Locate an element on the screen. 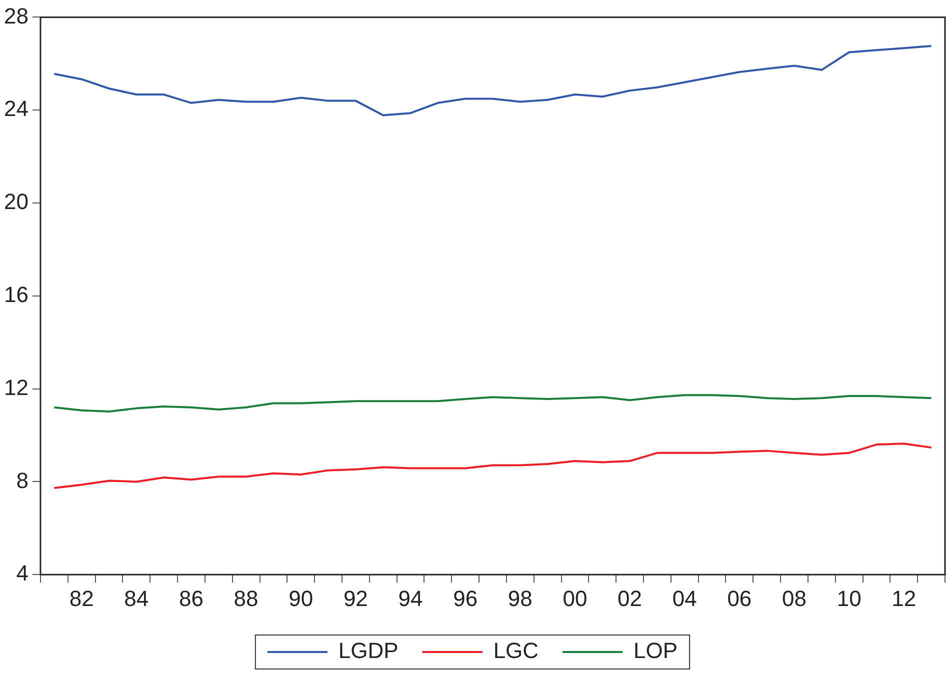 Image resolution: width=947 pixels, height=675 pixels. x-tick-label: 98 is located at coordinates (520, 598).